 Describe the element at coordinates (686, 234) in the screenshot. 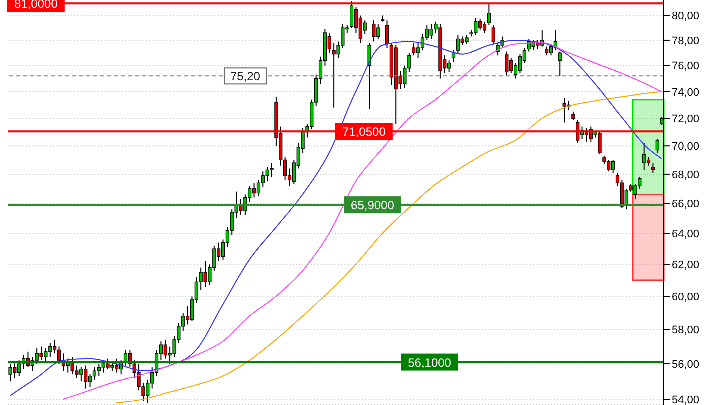

I see `y-tick-label: 64,00` at that location.